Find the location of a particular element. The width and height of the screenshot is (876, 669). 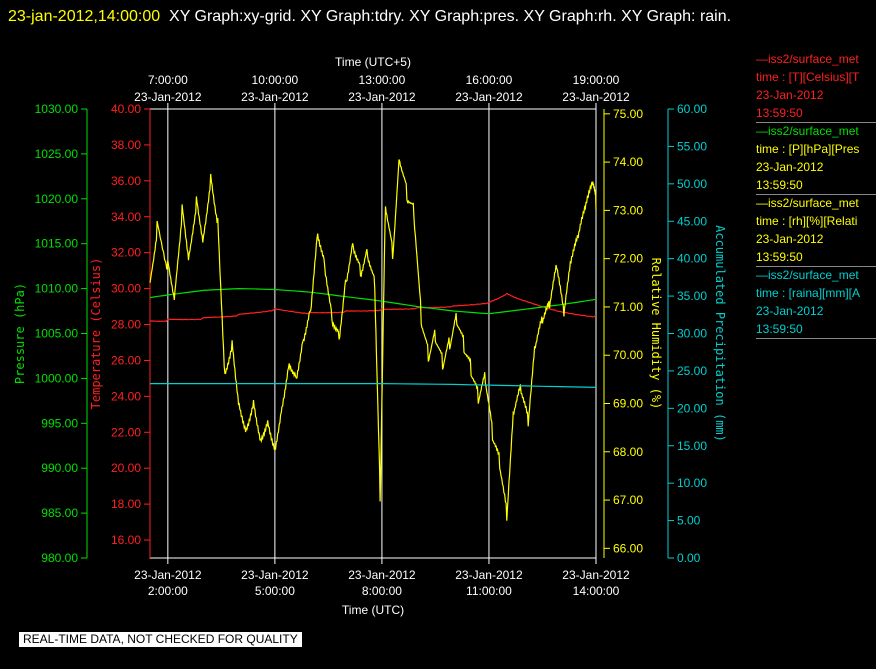

pressure-tick-label: 1030.00 is located at coordinates (57, 109).